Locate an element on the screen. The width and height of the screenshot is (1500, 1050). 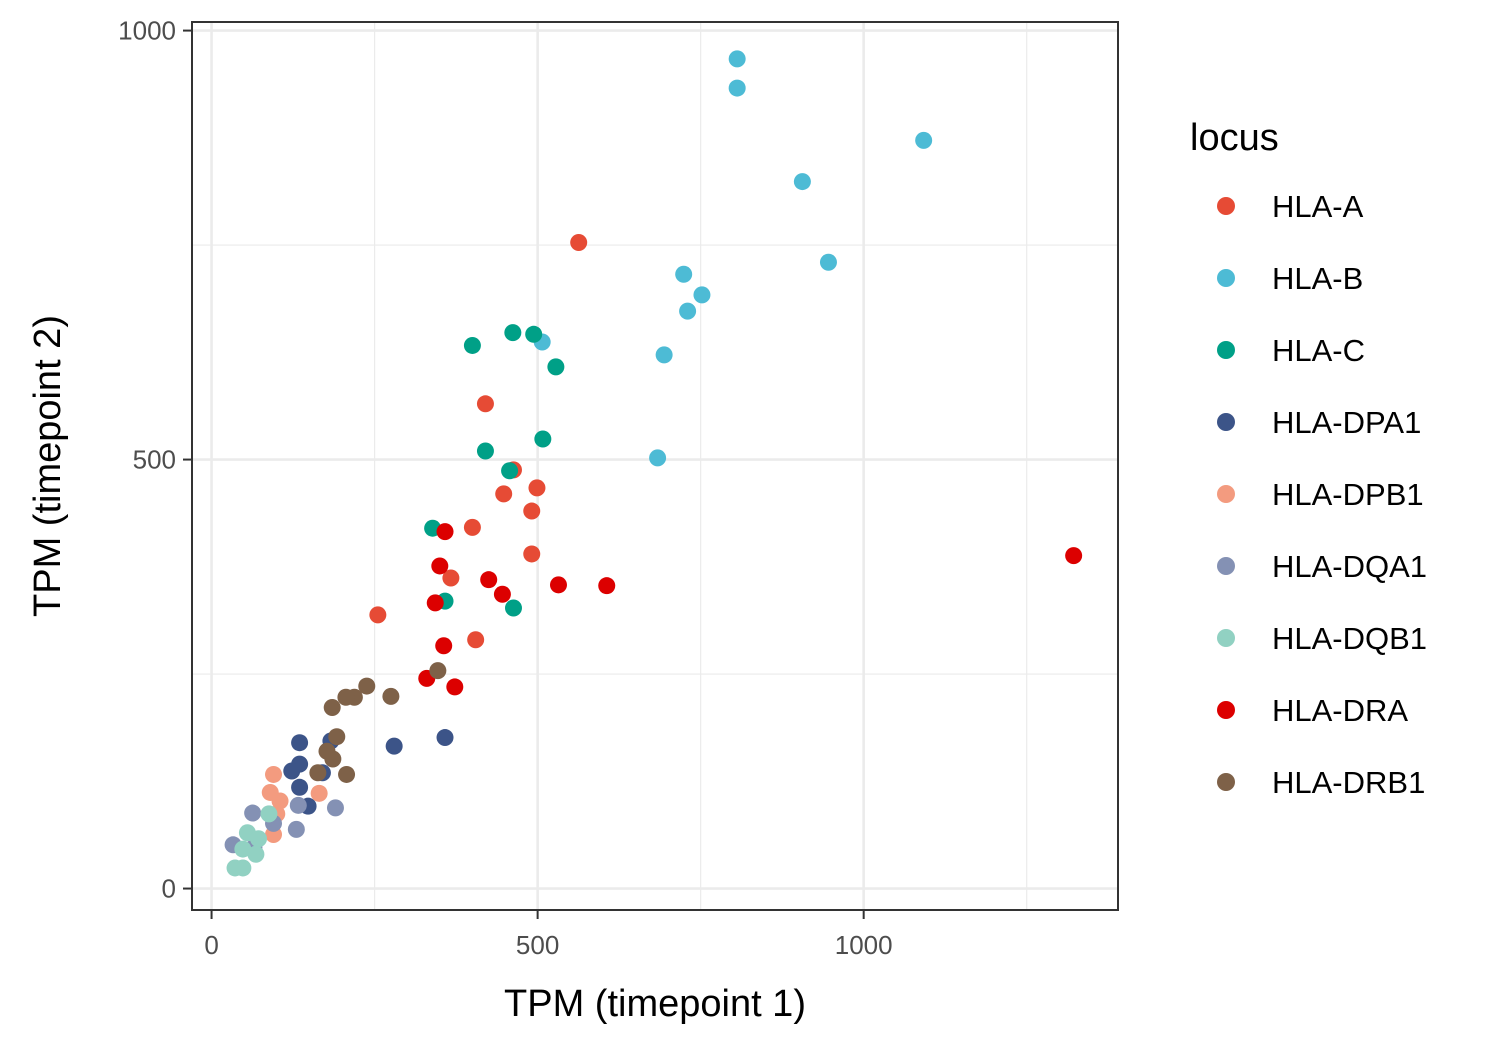
legend-key-hla-b is located at coordinates (1226, 278).